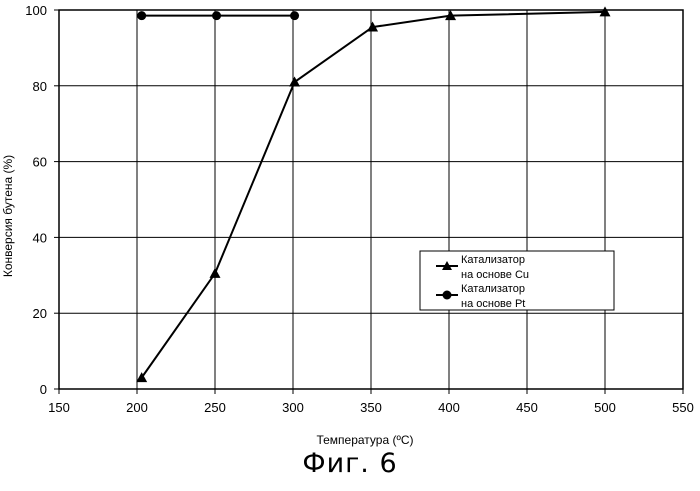  What do you see at coordinates (447, 295) in the screenshot?
I see `legend-marker-pt-circle` at bounding box center [447, 295].